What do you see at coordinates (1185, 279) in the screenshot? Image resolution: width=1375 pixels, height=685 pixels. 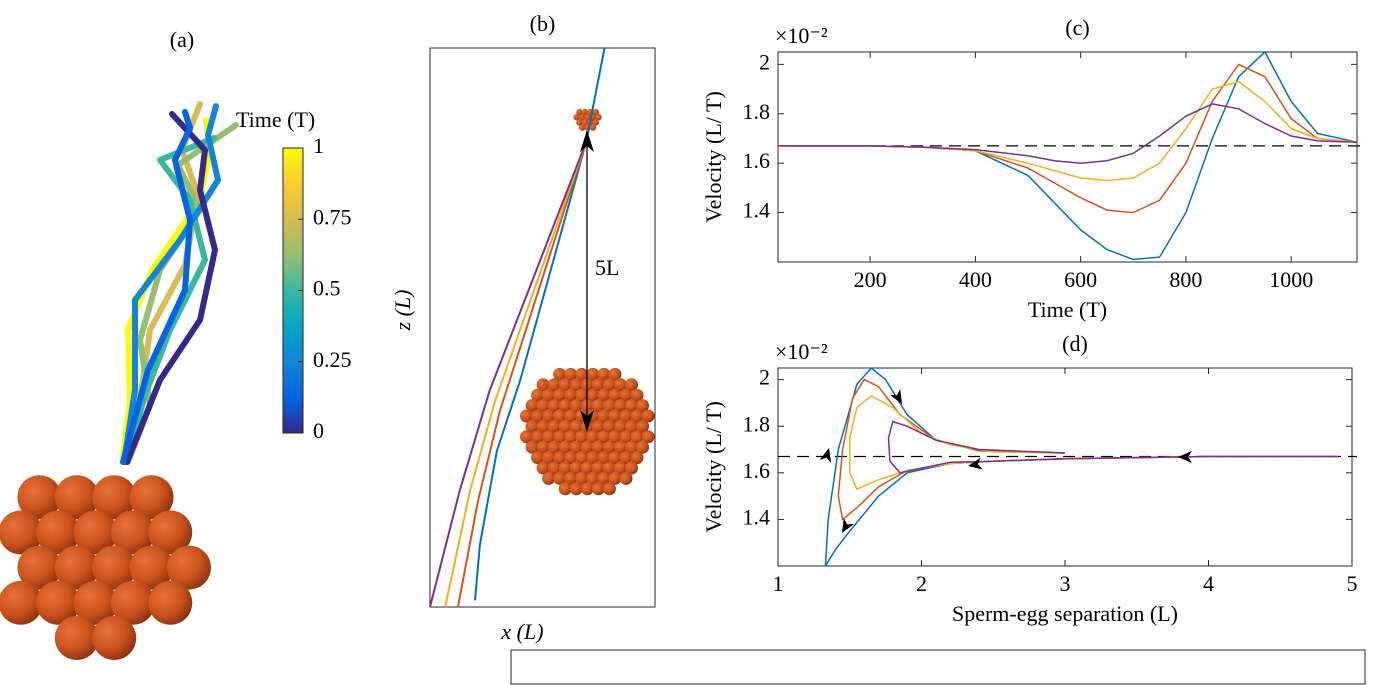 I see `x-tick-label: 800` at bounding box center [1185, 279].